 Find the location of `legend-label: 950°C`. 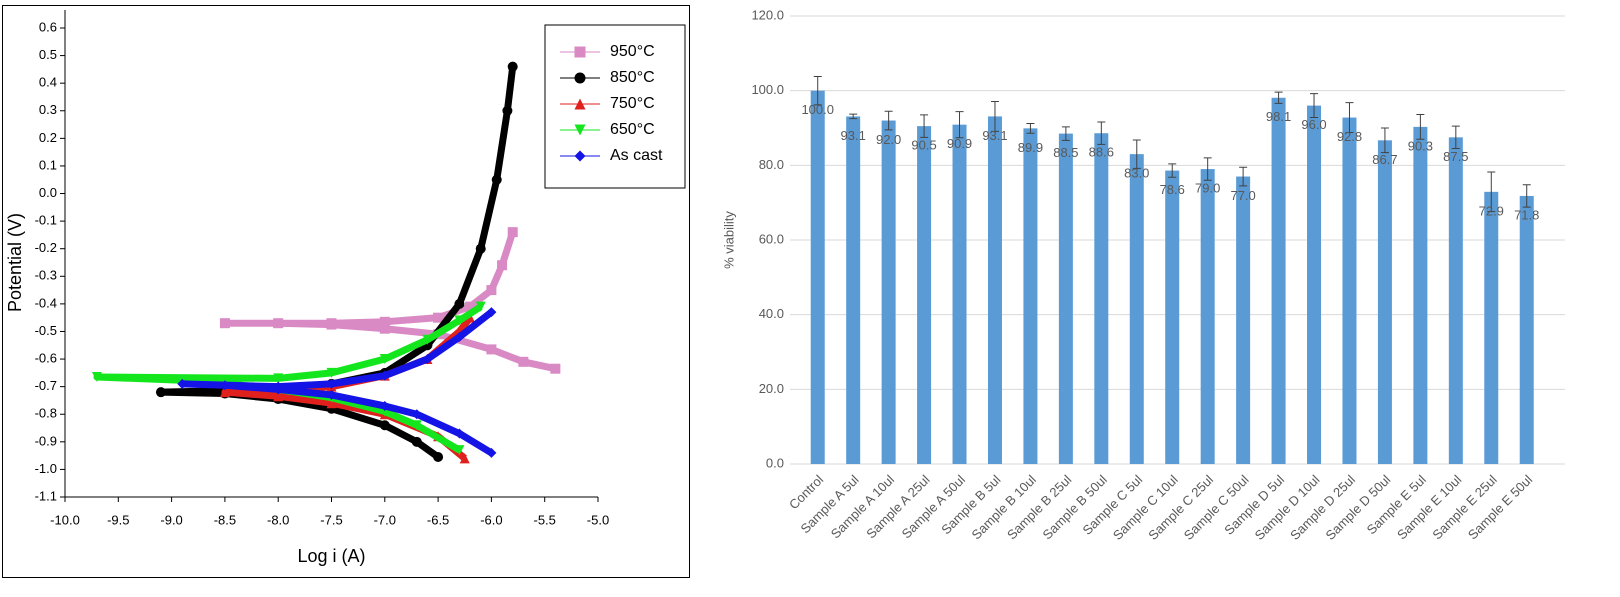

legend-label: 950°C is located at coordinates (632, 51).